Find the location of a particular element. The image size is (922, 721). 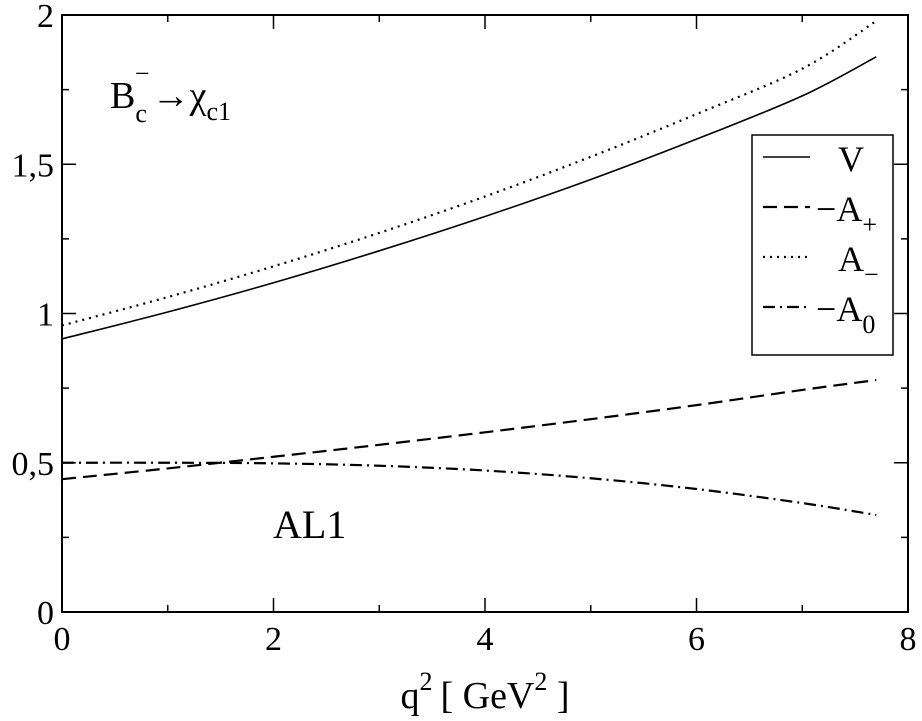

process-arrow: → is located at coordinates (171, 96).